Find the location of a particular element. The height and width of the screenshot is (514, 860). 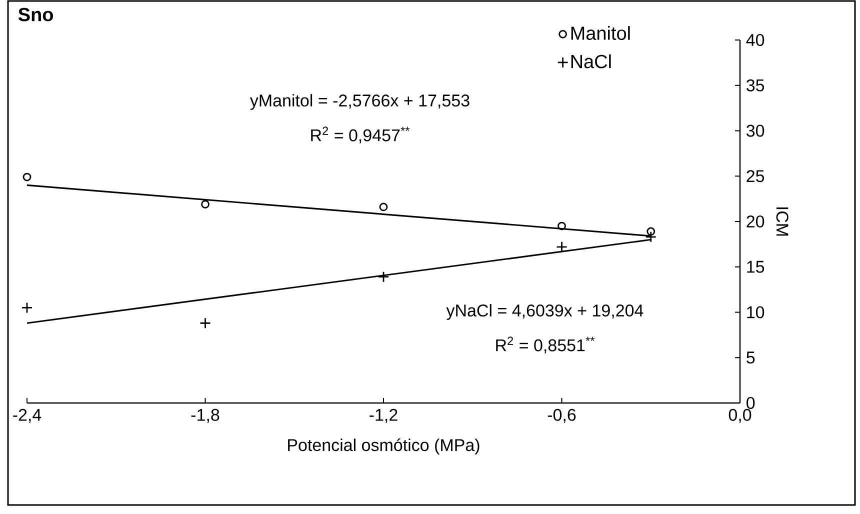

x-tick-label: -1,8 is located at coordinates (205, 415).